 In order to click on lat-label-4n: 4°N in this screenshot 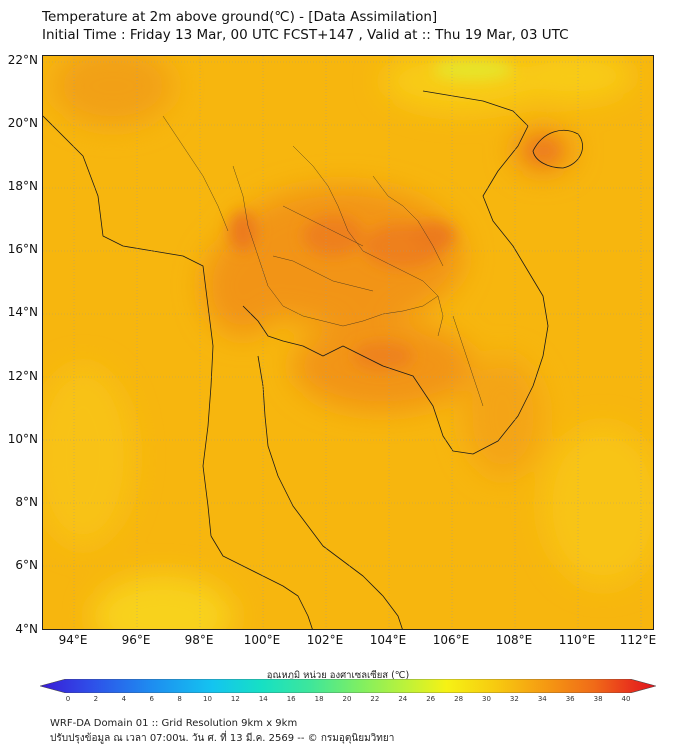, I will do `click(26, 629)`.